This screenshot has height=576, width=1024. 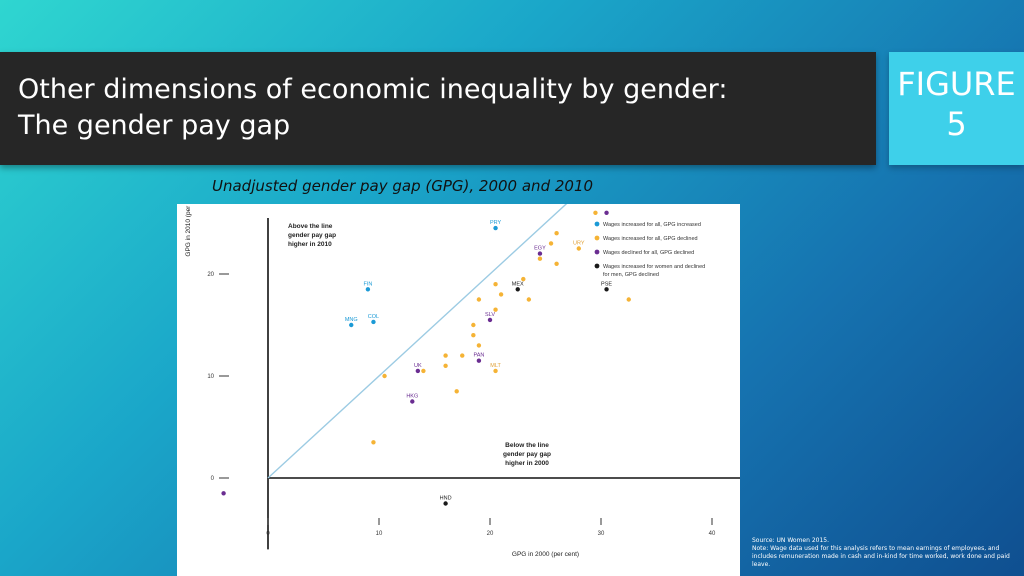 What do you see at coordinates (154, 125) in the screenshot?
I see `page-title-line-2: The gender pay gap` at bounding box center [154, 125].